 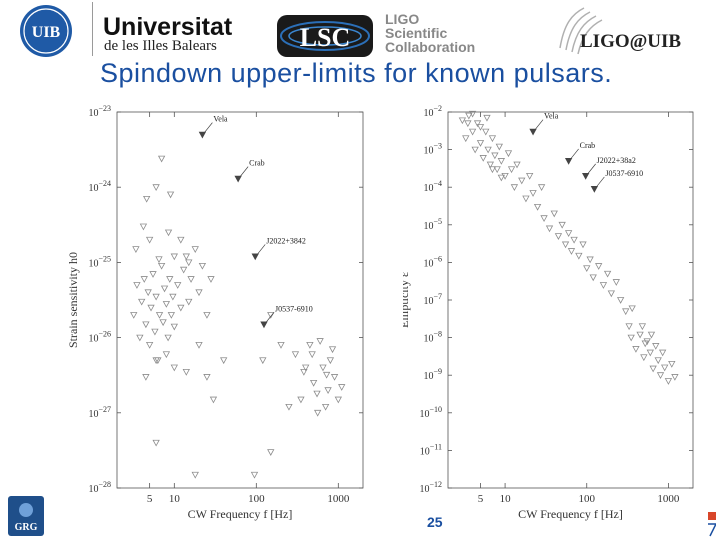 I want to click on ligo-uib-logo: LIGO@UIB, so click(x=620, y=31).